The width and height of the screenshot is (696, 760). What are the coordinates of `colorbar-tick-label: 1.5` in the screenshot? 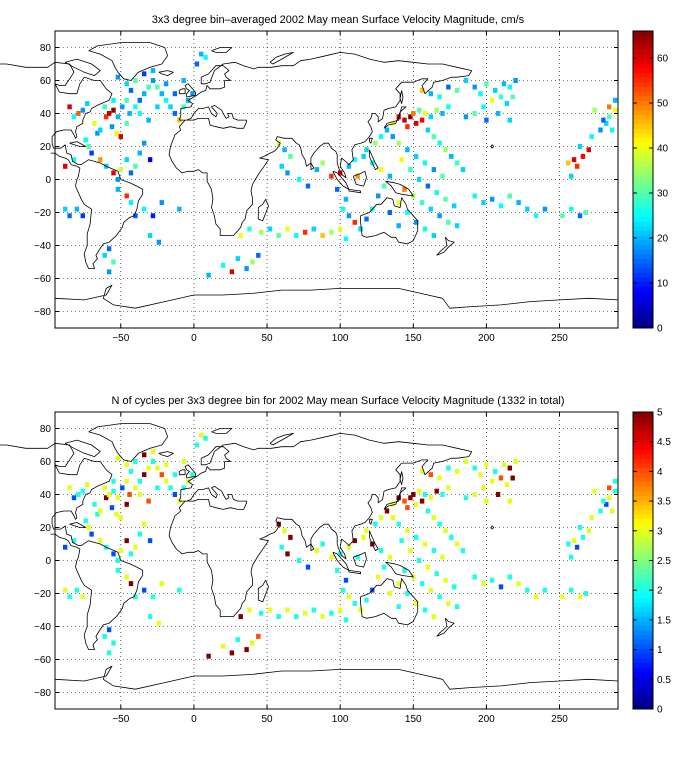 It's located at (664, 620).